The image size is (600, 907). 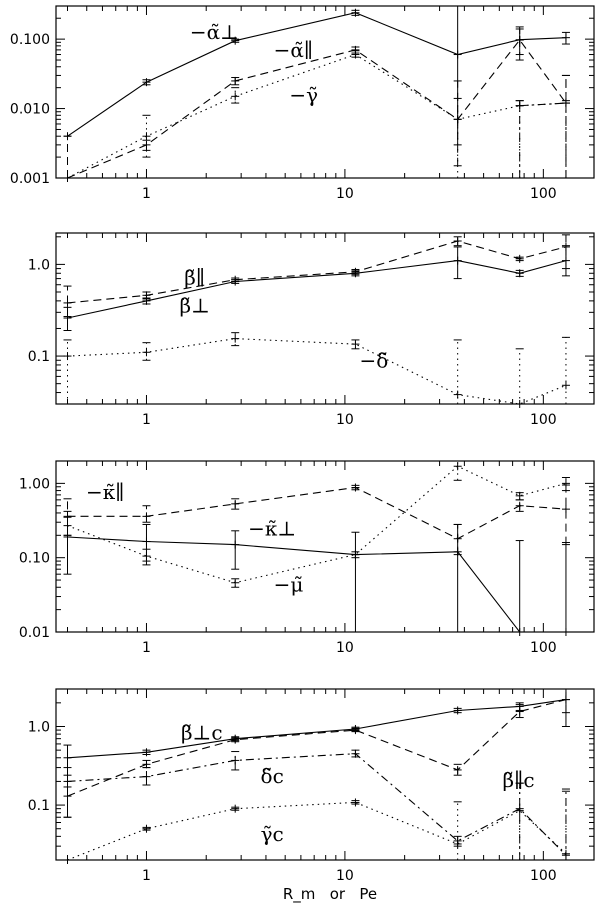 What do you see at coordinates (34, 484) in the screenshot?
I see `y-tick-label: 1.00` at bounding box center [34, 484].